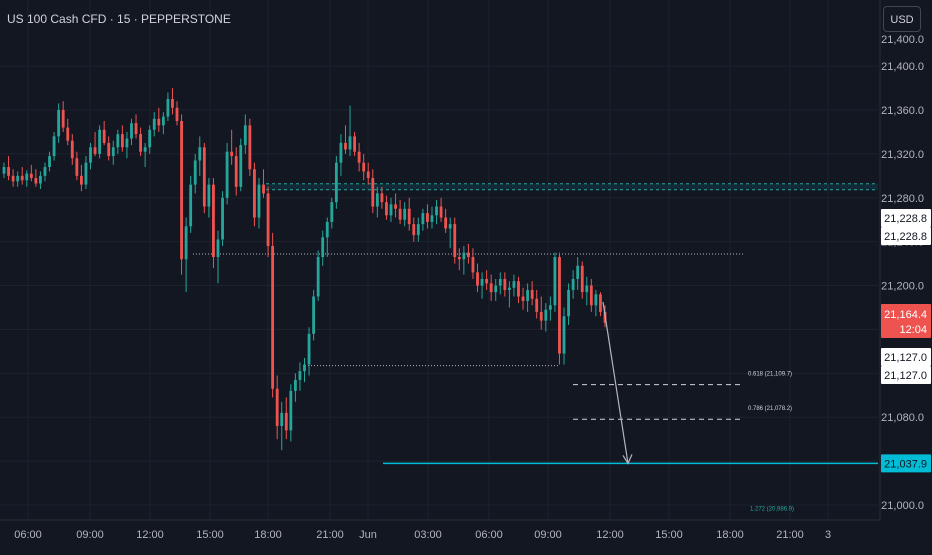 The height and width of the screenshot is (555, 932). Describe the element at coordinates (119, 19) in the screenshot. I see `symbol-title: US 100 Cash CFD · 15 · PEPPERSTONE` at that location.